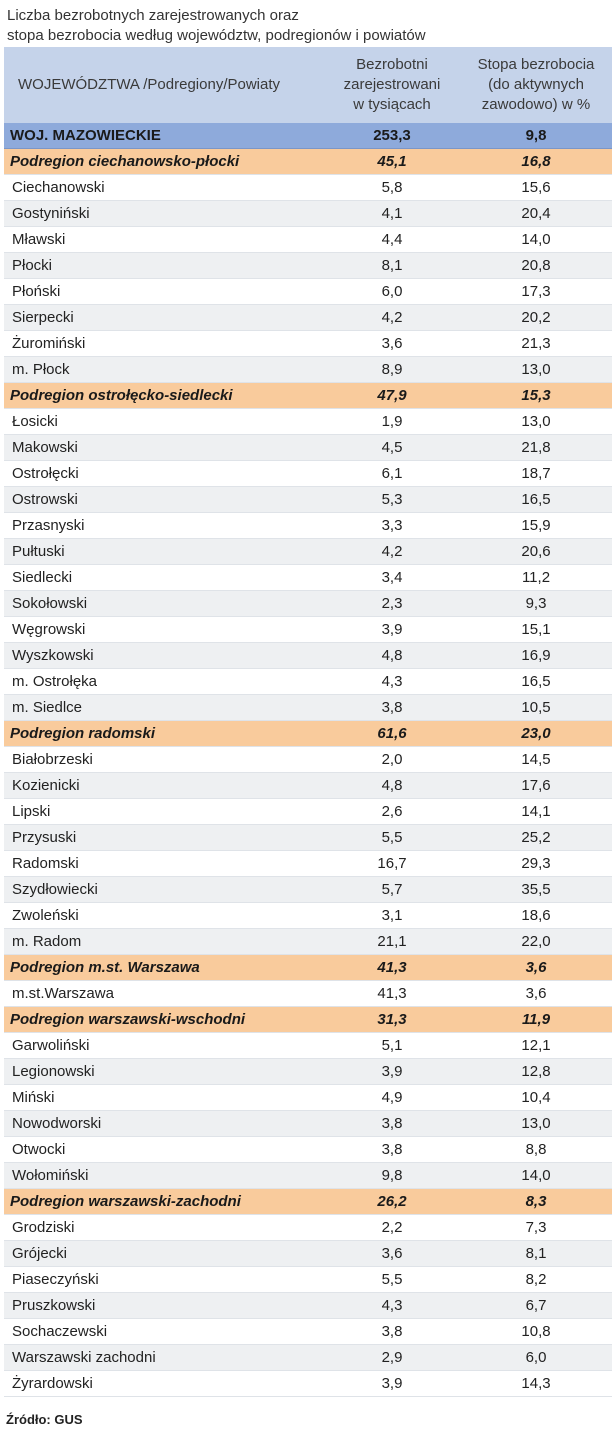  I want to click on county-row: Piaseczyński 5,5 8,2, so click(308, 1279).